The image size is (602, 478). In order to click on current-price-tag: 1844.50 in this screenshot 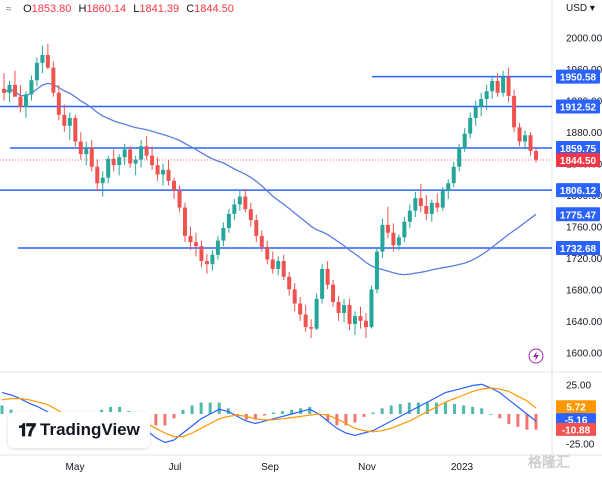, I will do `click(578, 161)`.